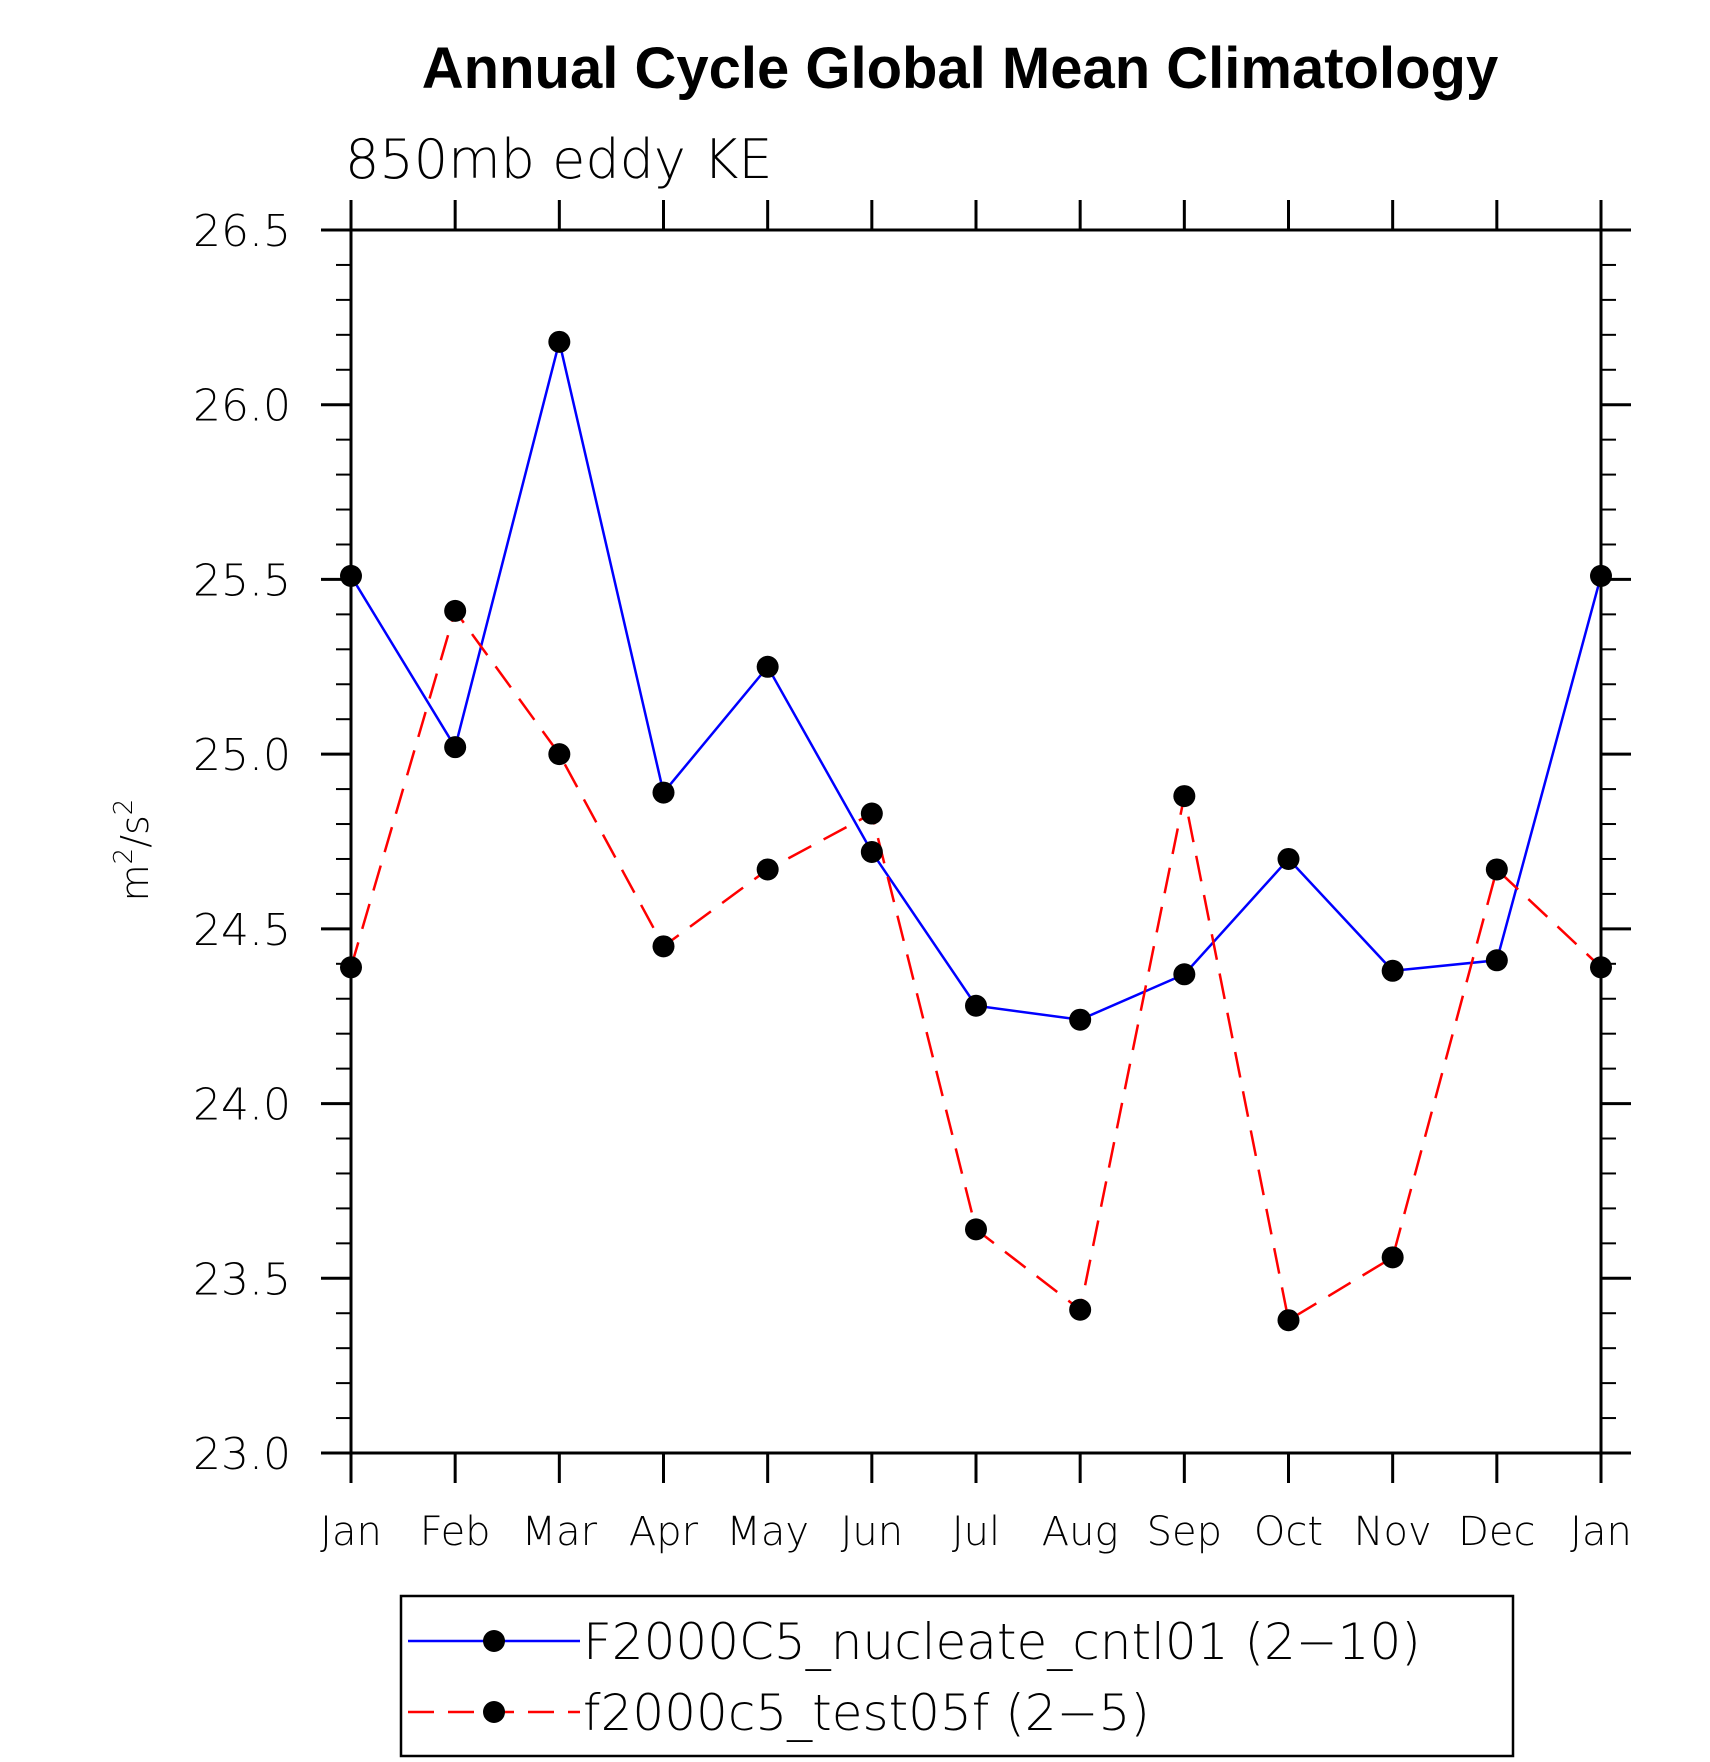 The image size is (1710, 1762). What do you see at coordinates (242, 1454) in the screenshot?
I see `y-tick-label: 23.0` at bounding box center [242, 1454].